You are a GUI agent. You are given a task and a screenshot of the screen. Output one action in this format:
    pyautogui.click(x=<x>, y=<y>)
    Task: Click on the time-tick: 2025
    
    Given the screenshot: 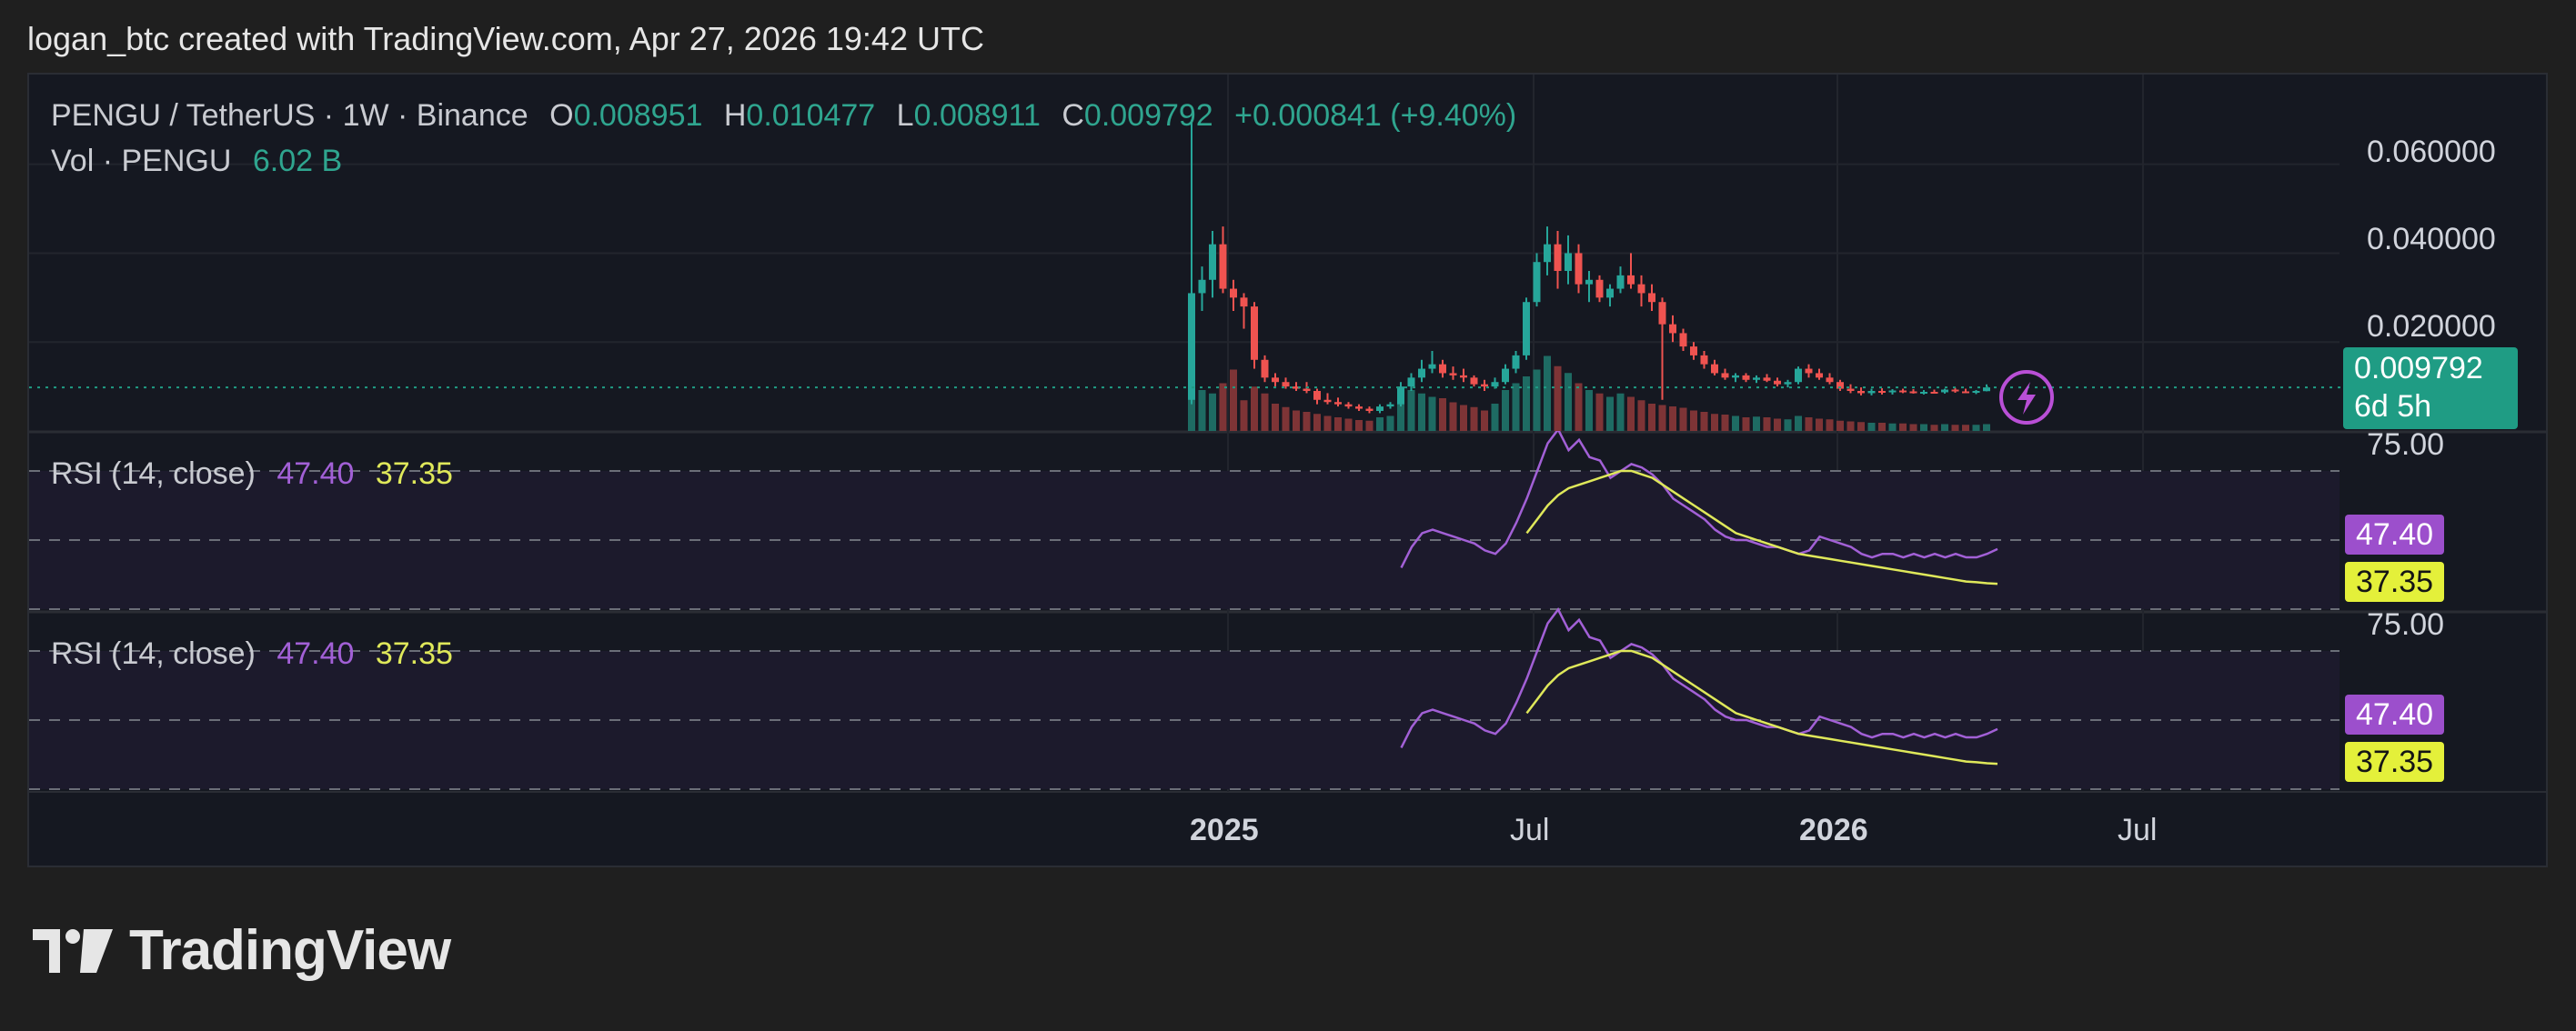 What is the action you would take?
    pyautogui.click(x=1224, y=830)
    